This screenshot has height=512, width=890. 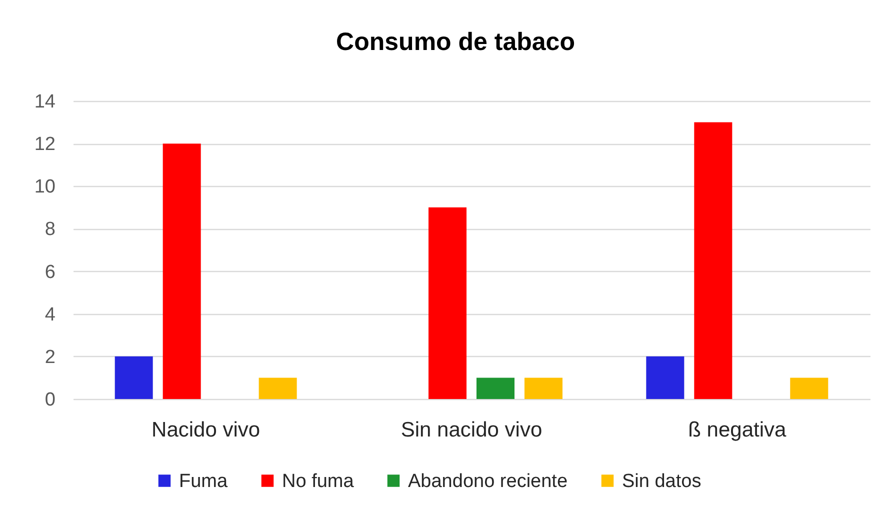 What do you see at coordinates (455, 42) in the screenshot?
I see `chart-title: Consumo de tabaco` at bounding box center [455, 42].